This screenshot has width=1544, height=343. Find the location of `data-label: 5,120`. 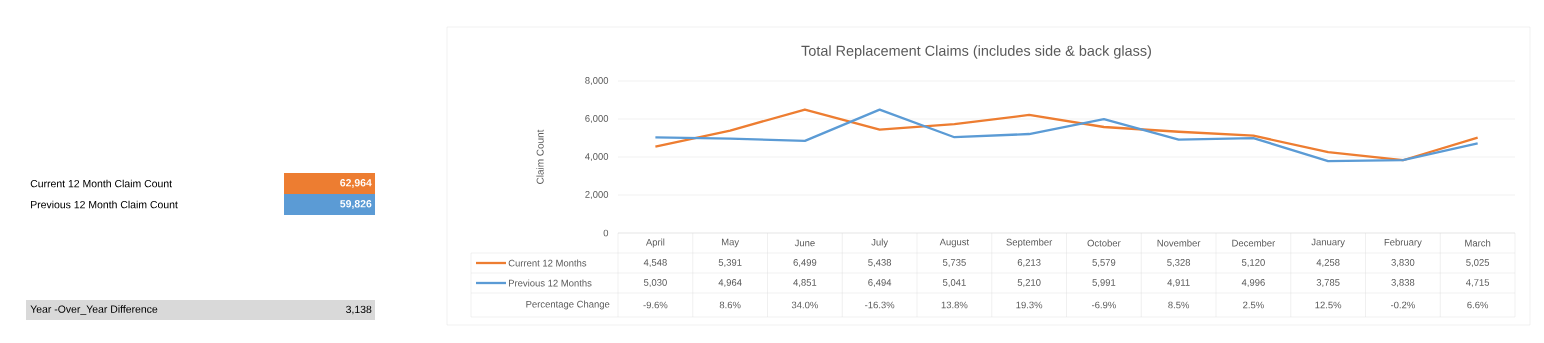

data-label: 5,120 is located at coordinates (1253, 263).